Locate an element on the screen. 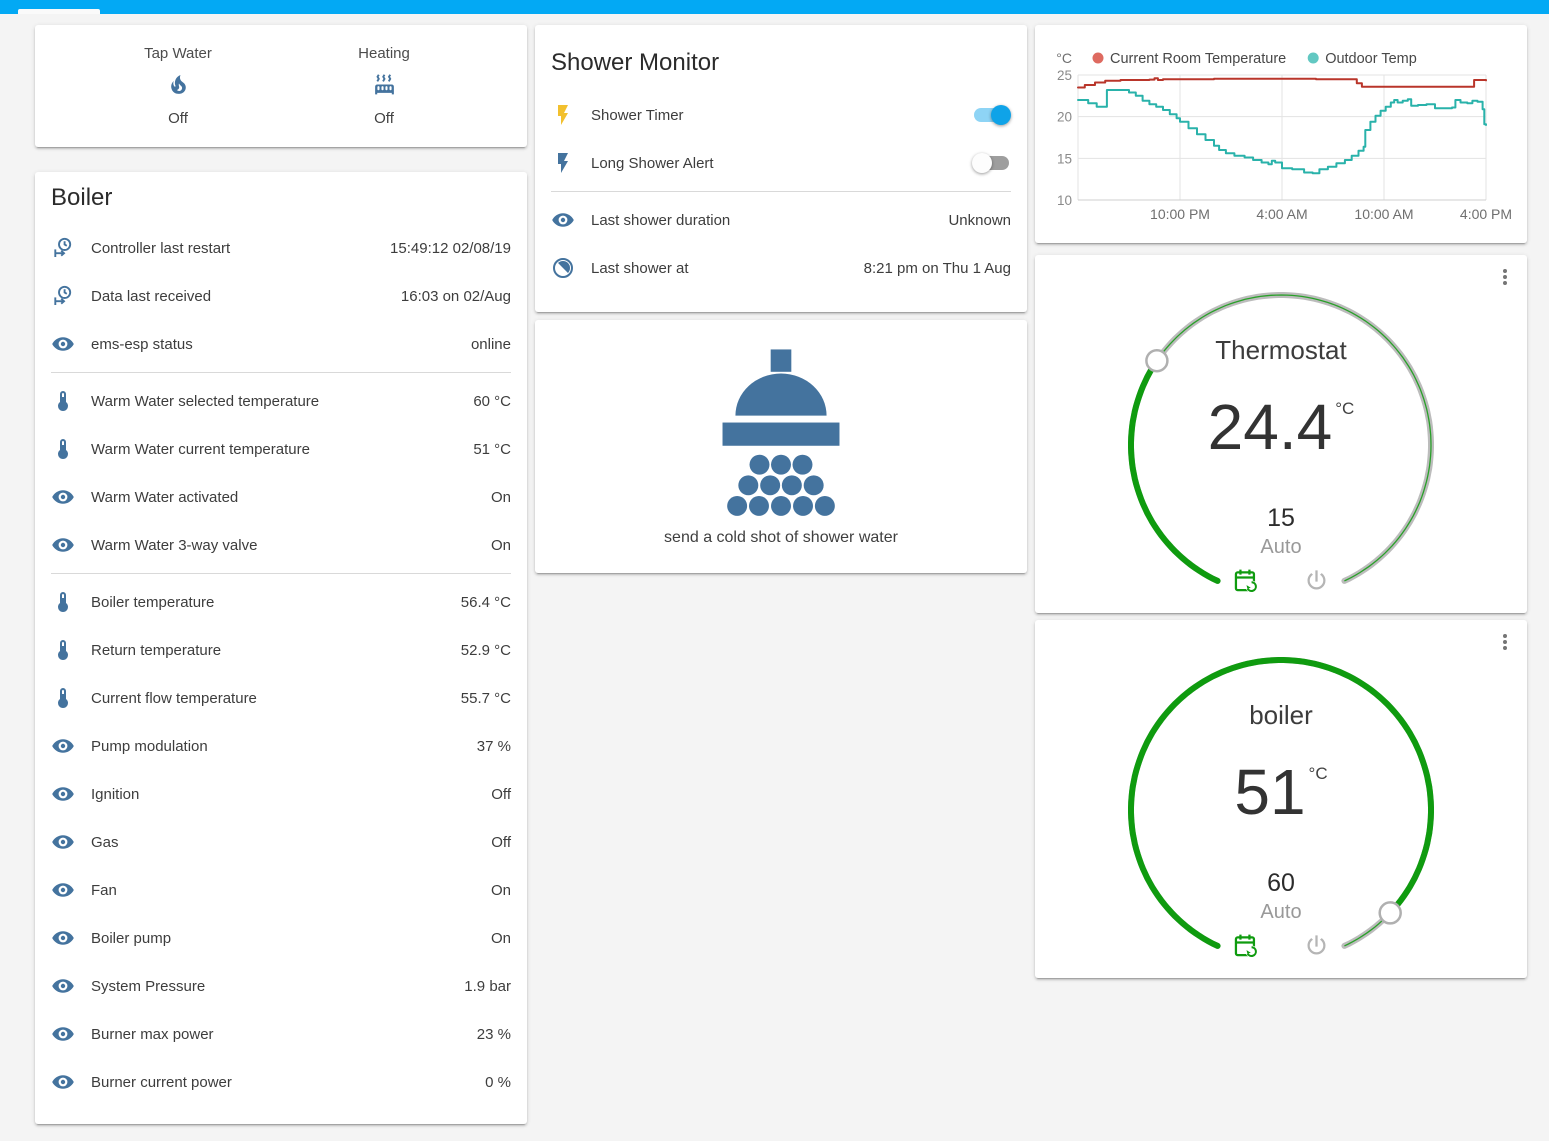  entity-row: Fan On is located at coordinates (281, 890).